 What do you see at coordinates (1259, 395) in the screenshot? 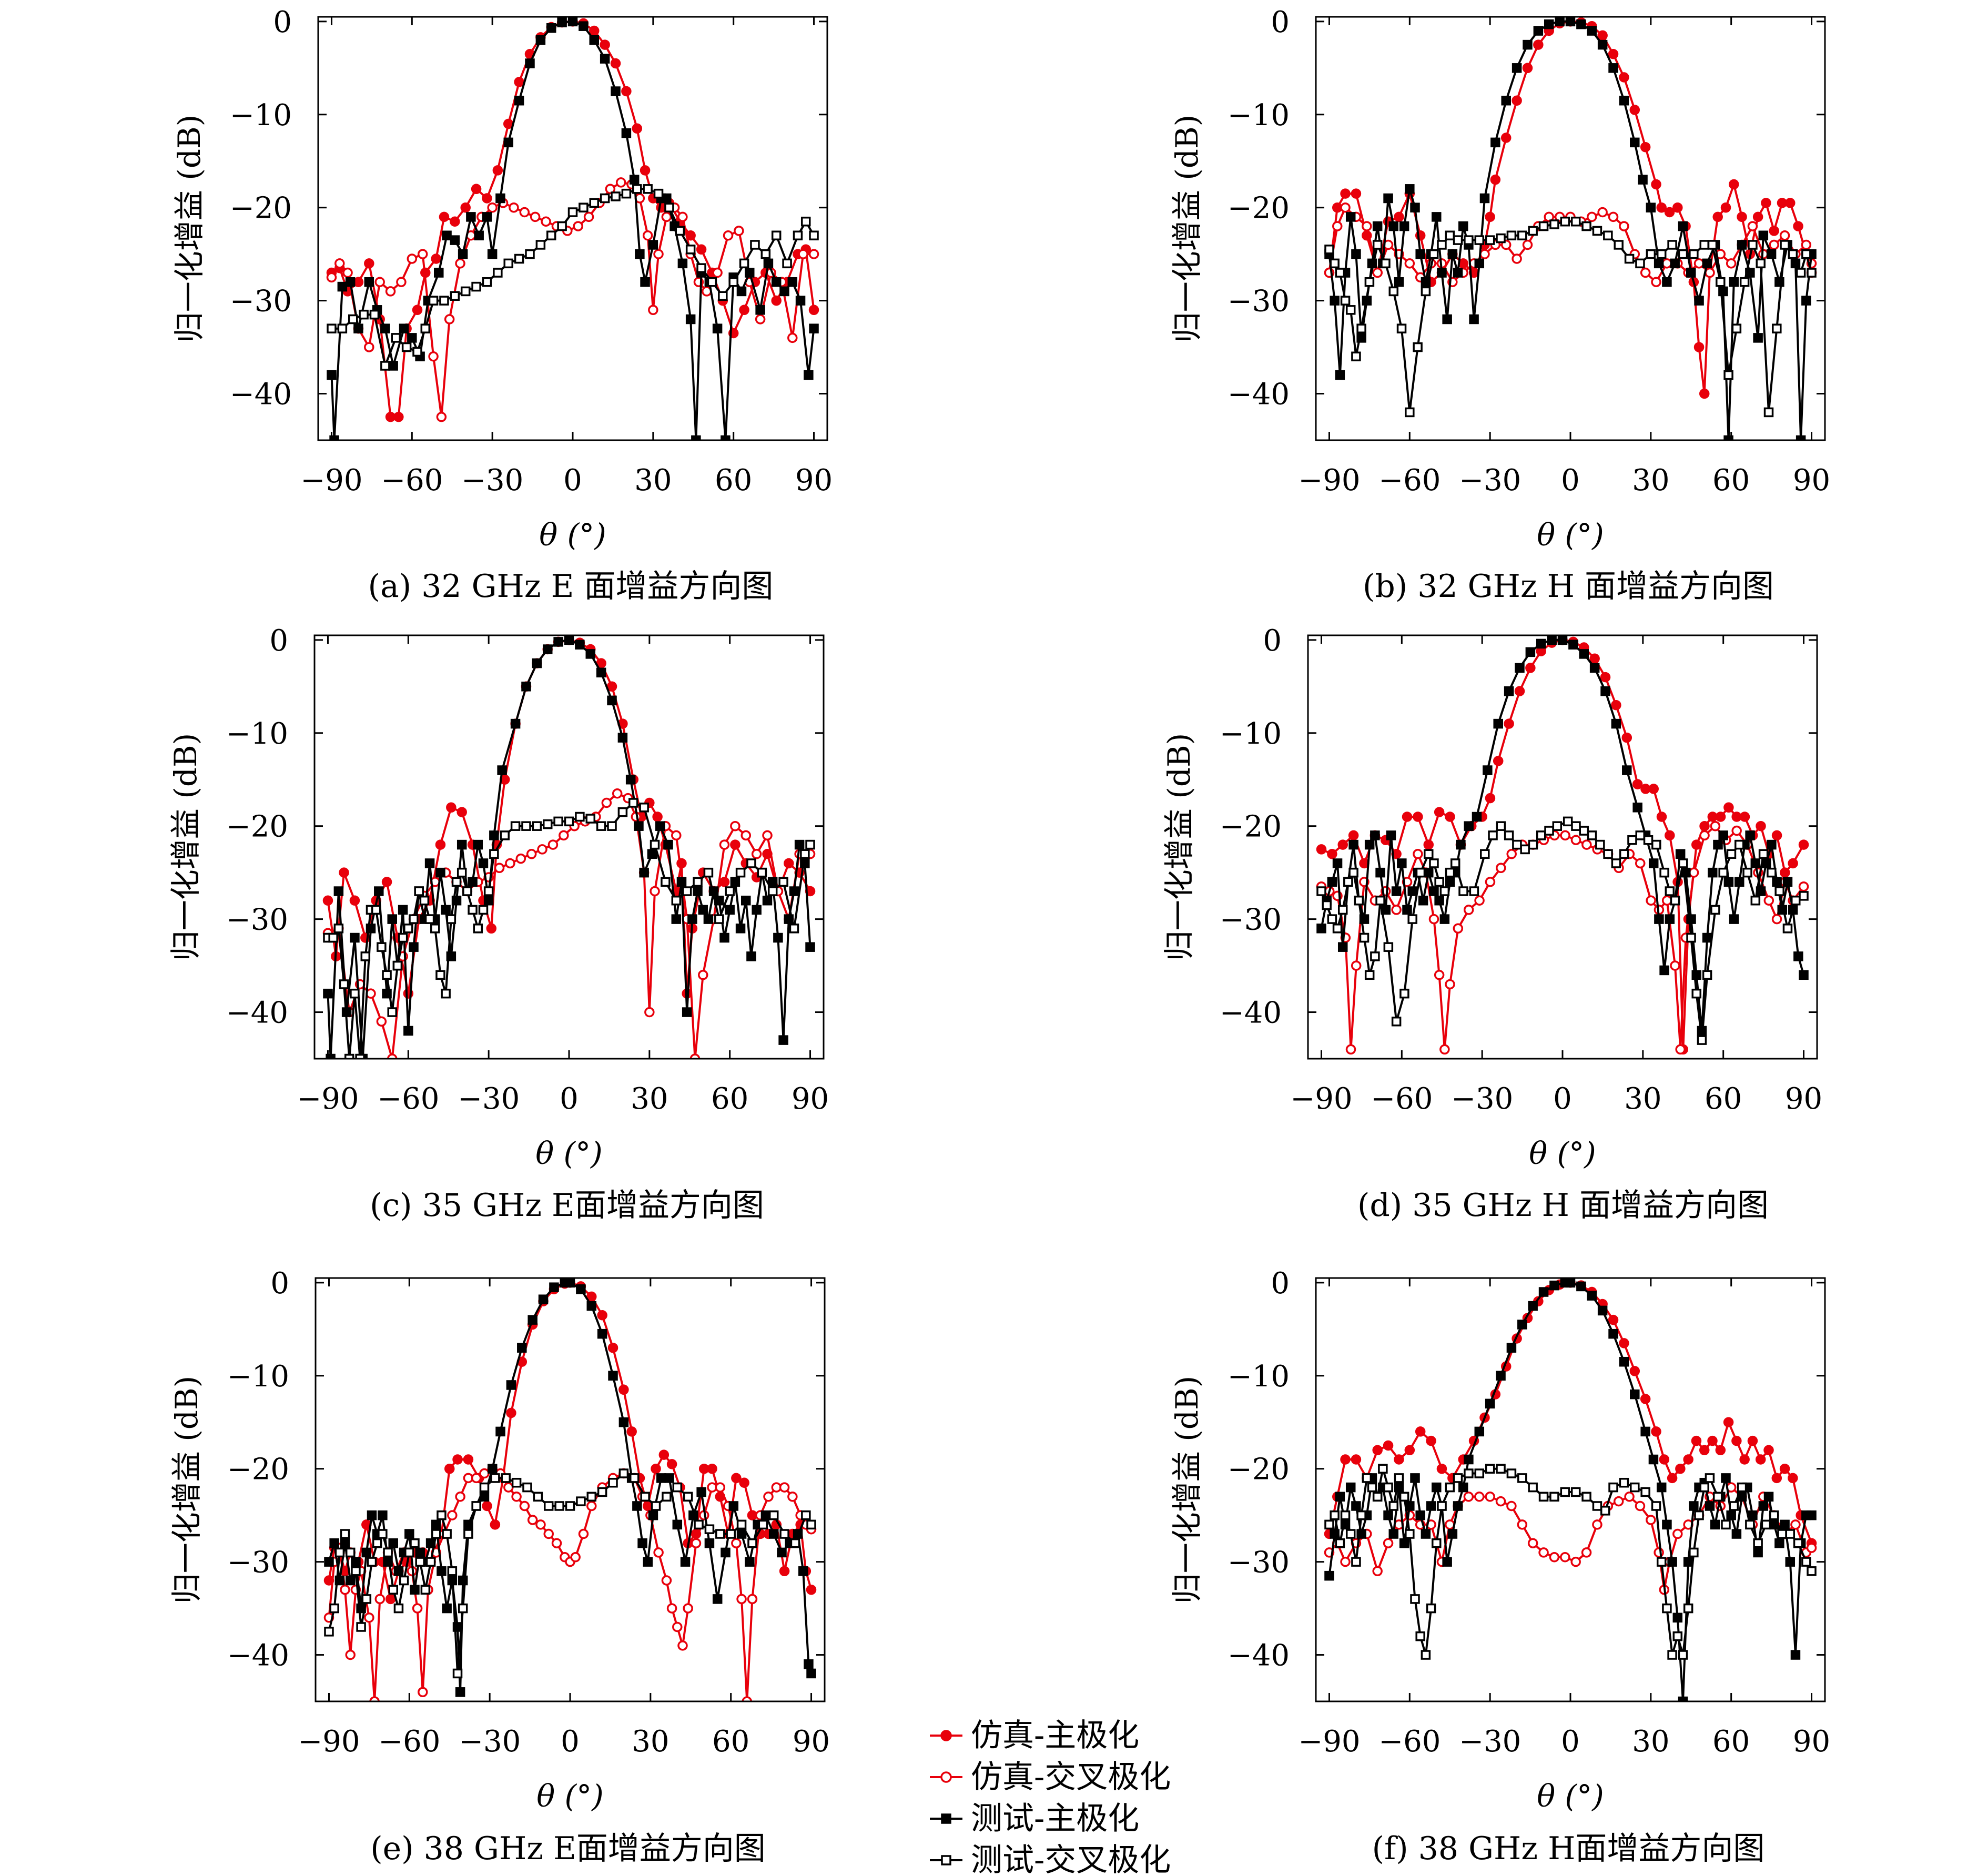
I see `y-tick-label: −40` at bounding box center [1259, 395].